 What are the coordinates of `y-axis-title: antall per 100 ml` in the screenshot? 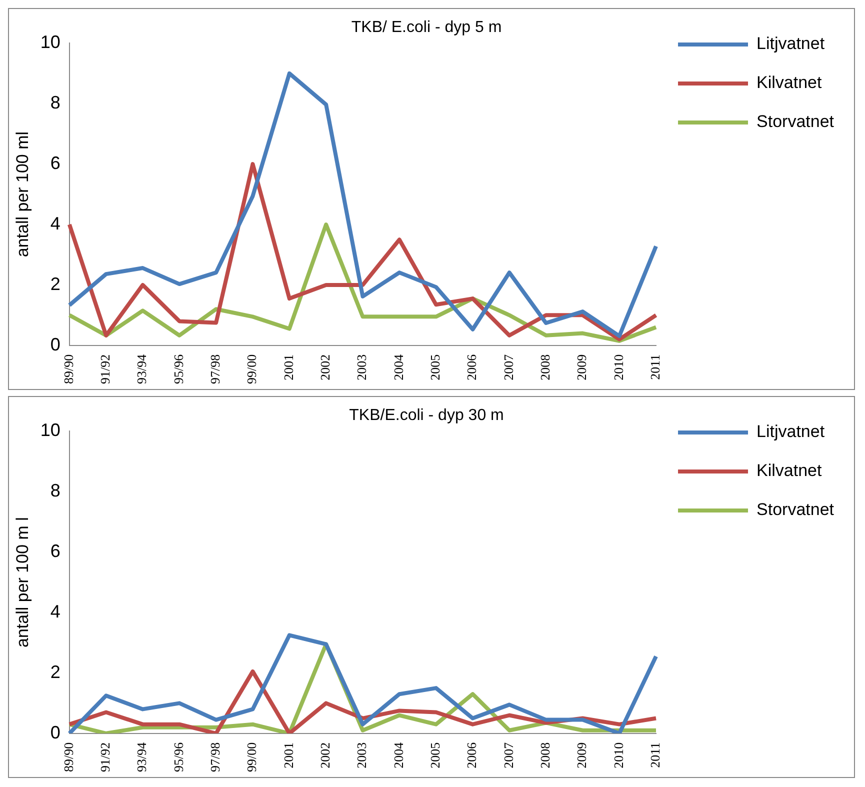 It's located at (22, 194).